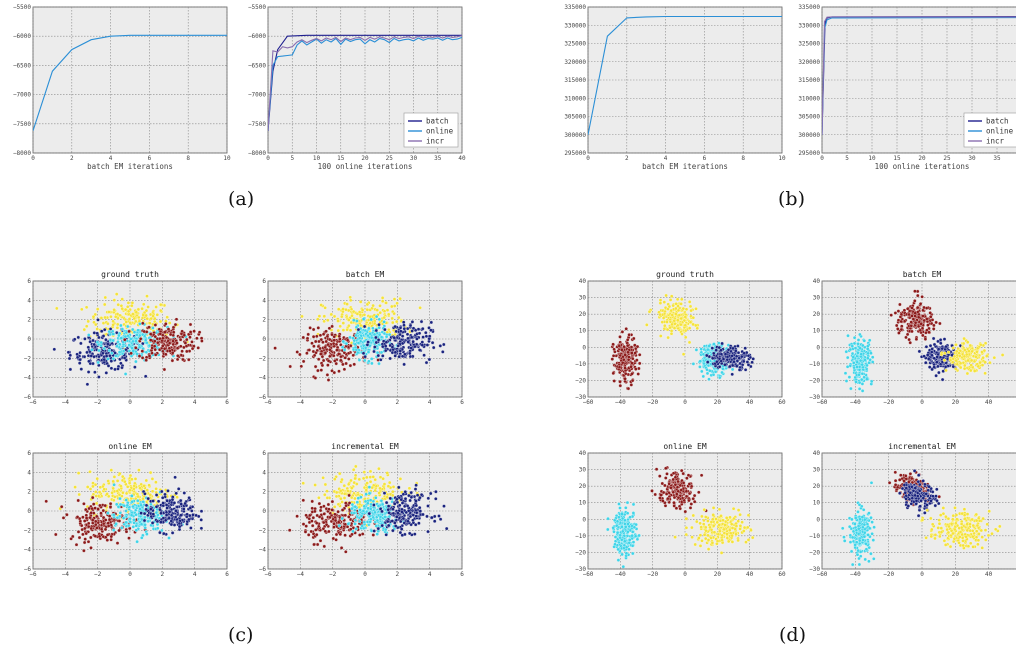 This screenshot has height=653, width=1016. What do you see at coordinates (130, 166) in the screenshot?
I see `x-axis-label: batch EM iterations` at bounding box center [130, 166].